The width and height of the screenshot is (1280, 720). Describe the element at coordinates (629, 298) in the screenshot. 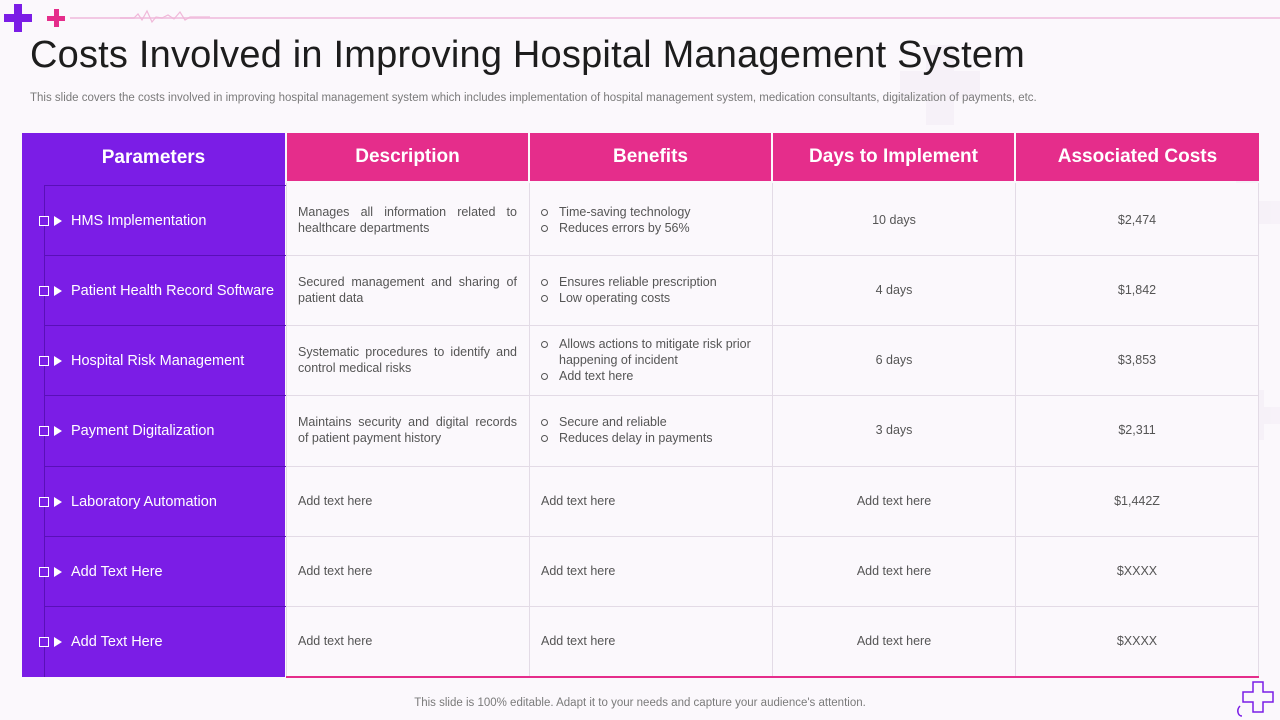

I see `list-item: Low operating costs` at that location.